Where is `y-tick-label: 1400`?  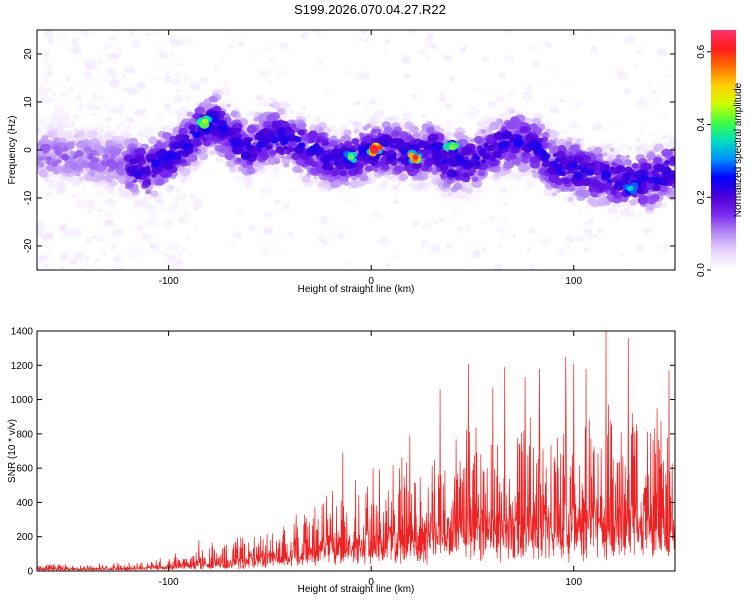 y-tick-label: 1400 is located at coordinates (22, 332).